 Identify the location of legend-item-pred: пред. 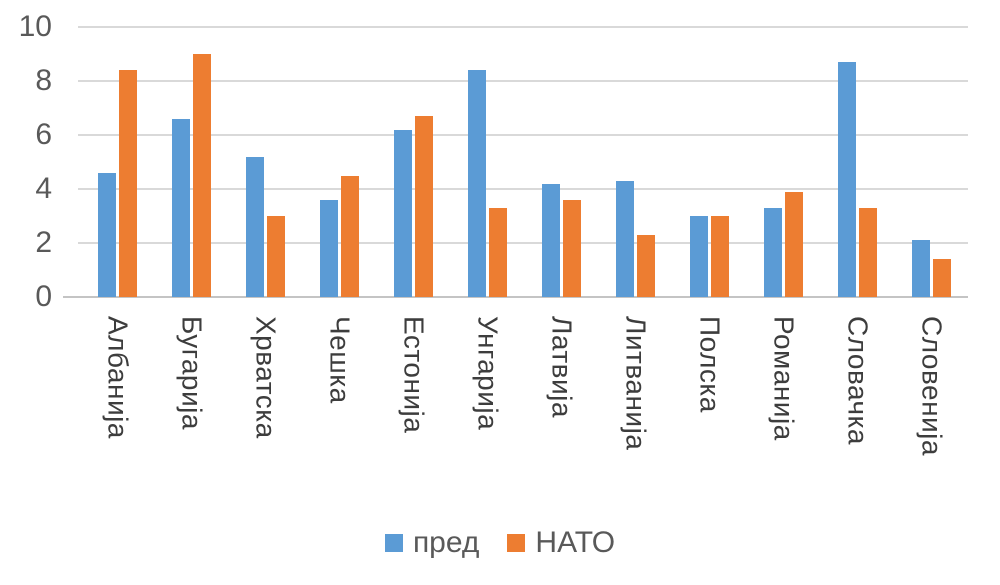
(432, 542).